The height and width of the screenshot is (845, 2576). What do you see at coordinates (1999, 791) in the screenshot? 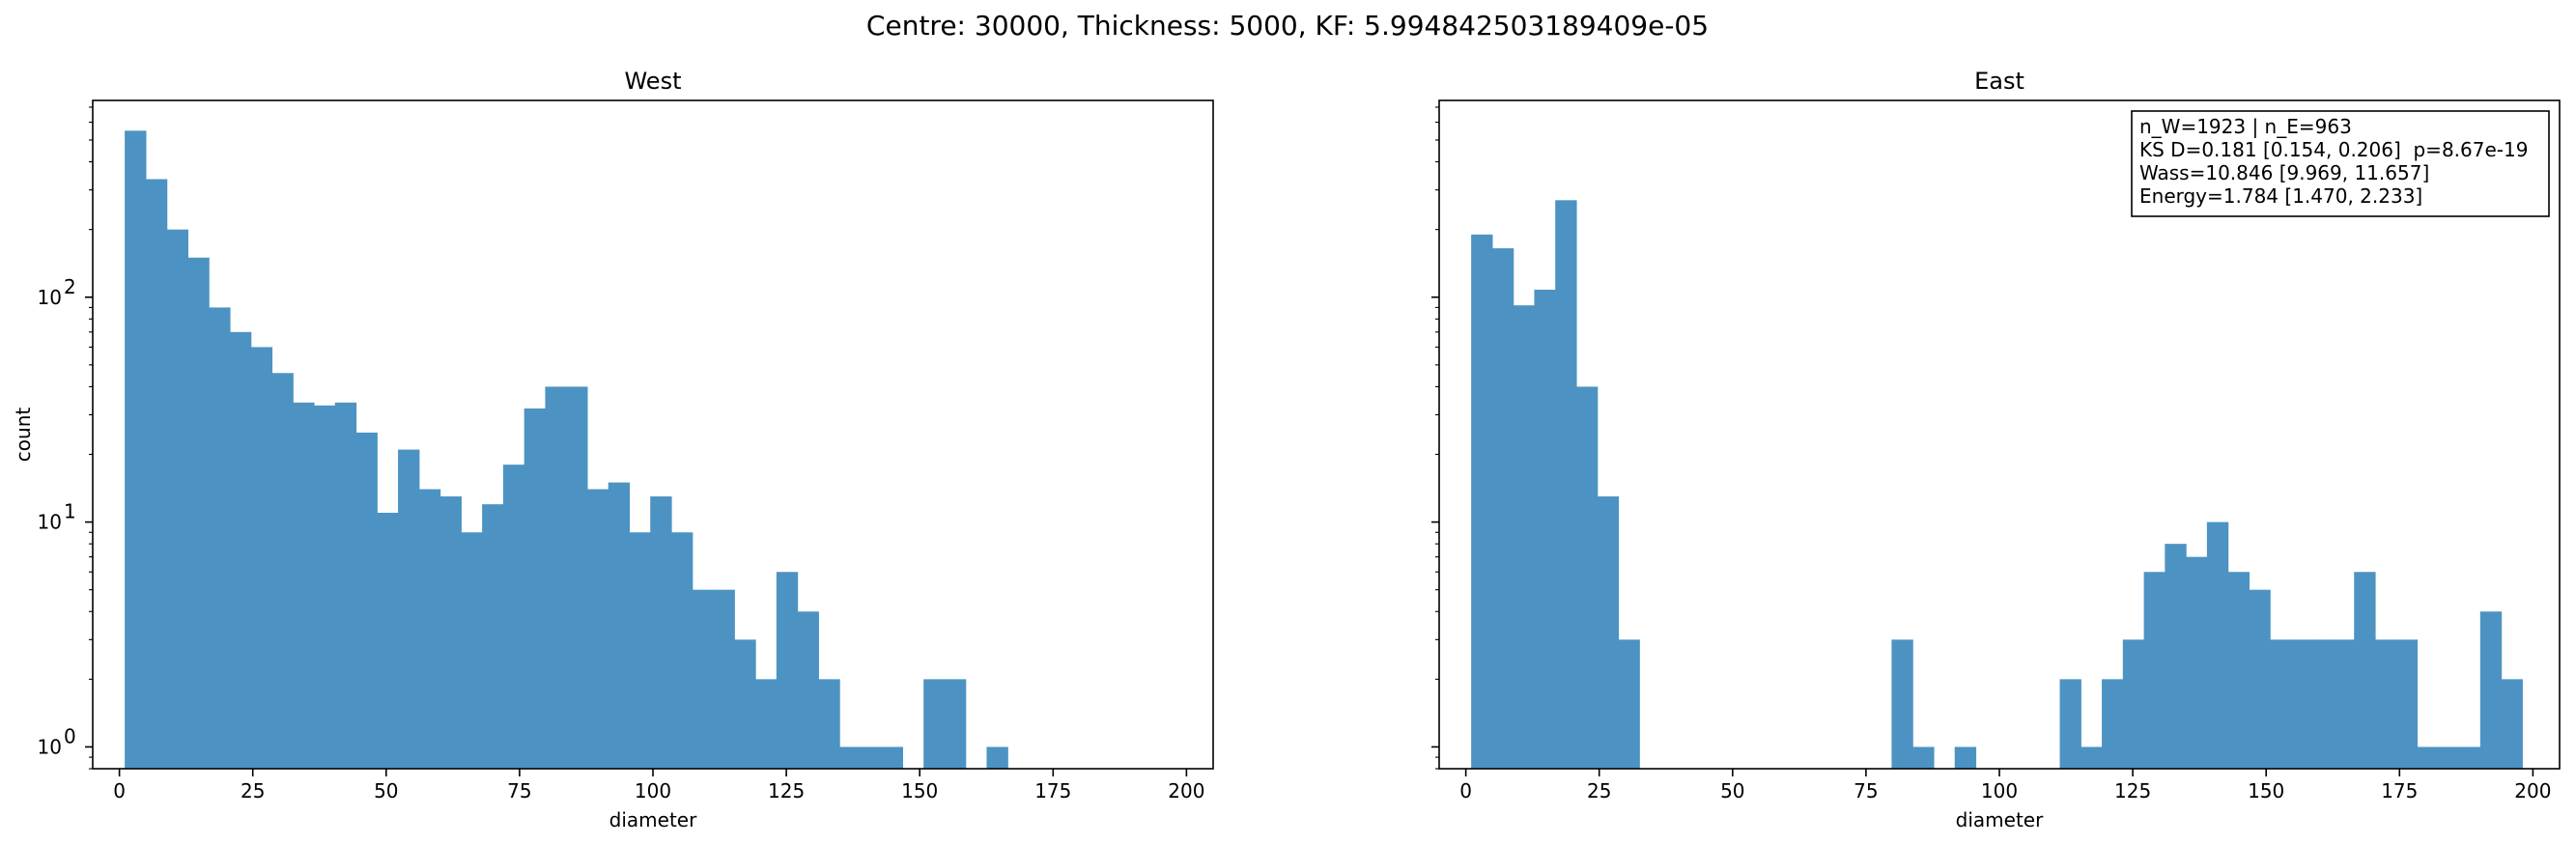
I see `east-x-tick-label: 100` at bounding box center [1999, 791].